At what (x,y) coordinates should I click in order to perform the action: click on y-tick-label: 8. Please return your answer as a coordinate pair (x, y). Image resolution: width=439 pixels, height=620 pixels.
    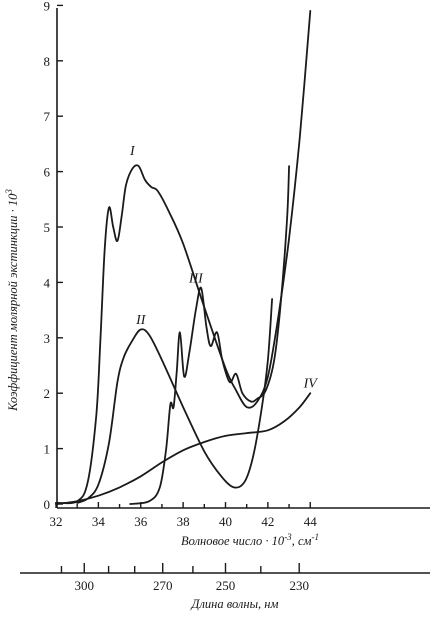
    Looking at the image, I should click on (47, 61).